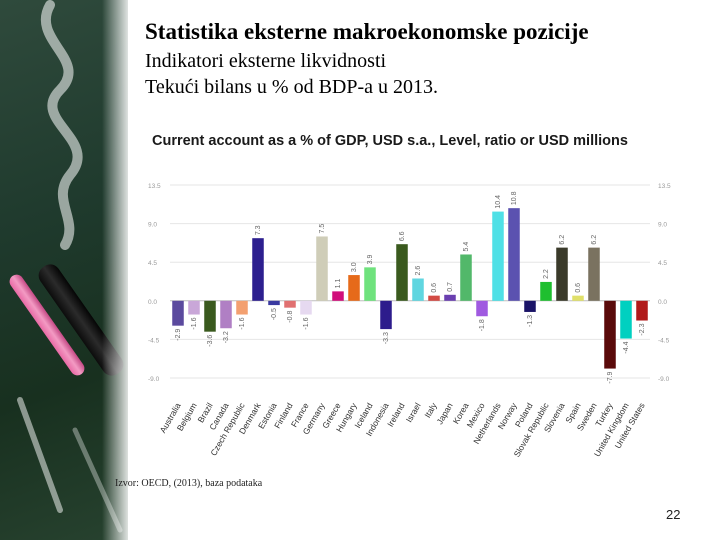 This screenshot has height=540, width=720. What do you see at coordinates (178, 335) in the screenshot?
I see `bar-value-label: -2.9` at bounding box center [178, 335].